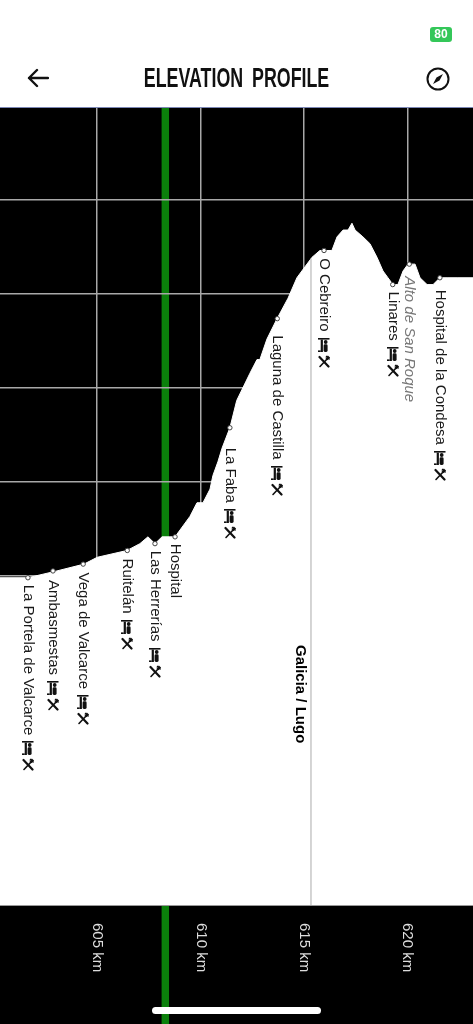  Describe the element at coordinates (394, 316) in the screenshot. I see `annotation: Linares` at that location.